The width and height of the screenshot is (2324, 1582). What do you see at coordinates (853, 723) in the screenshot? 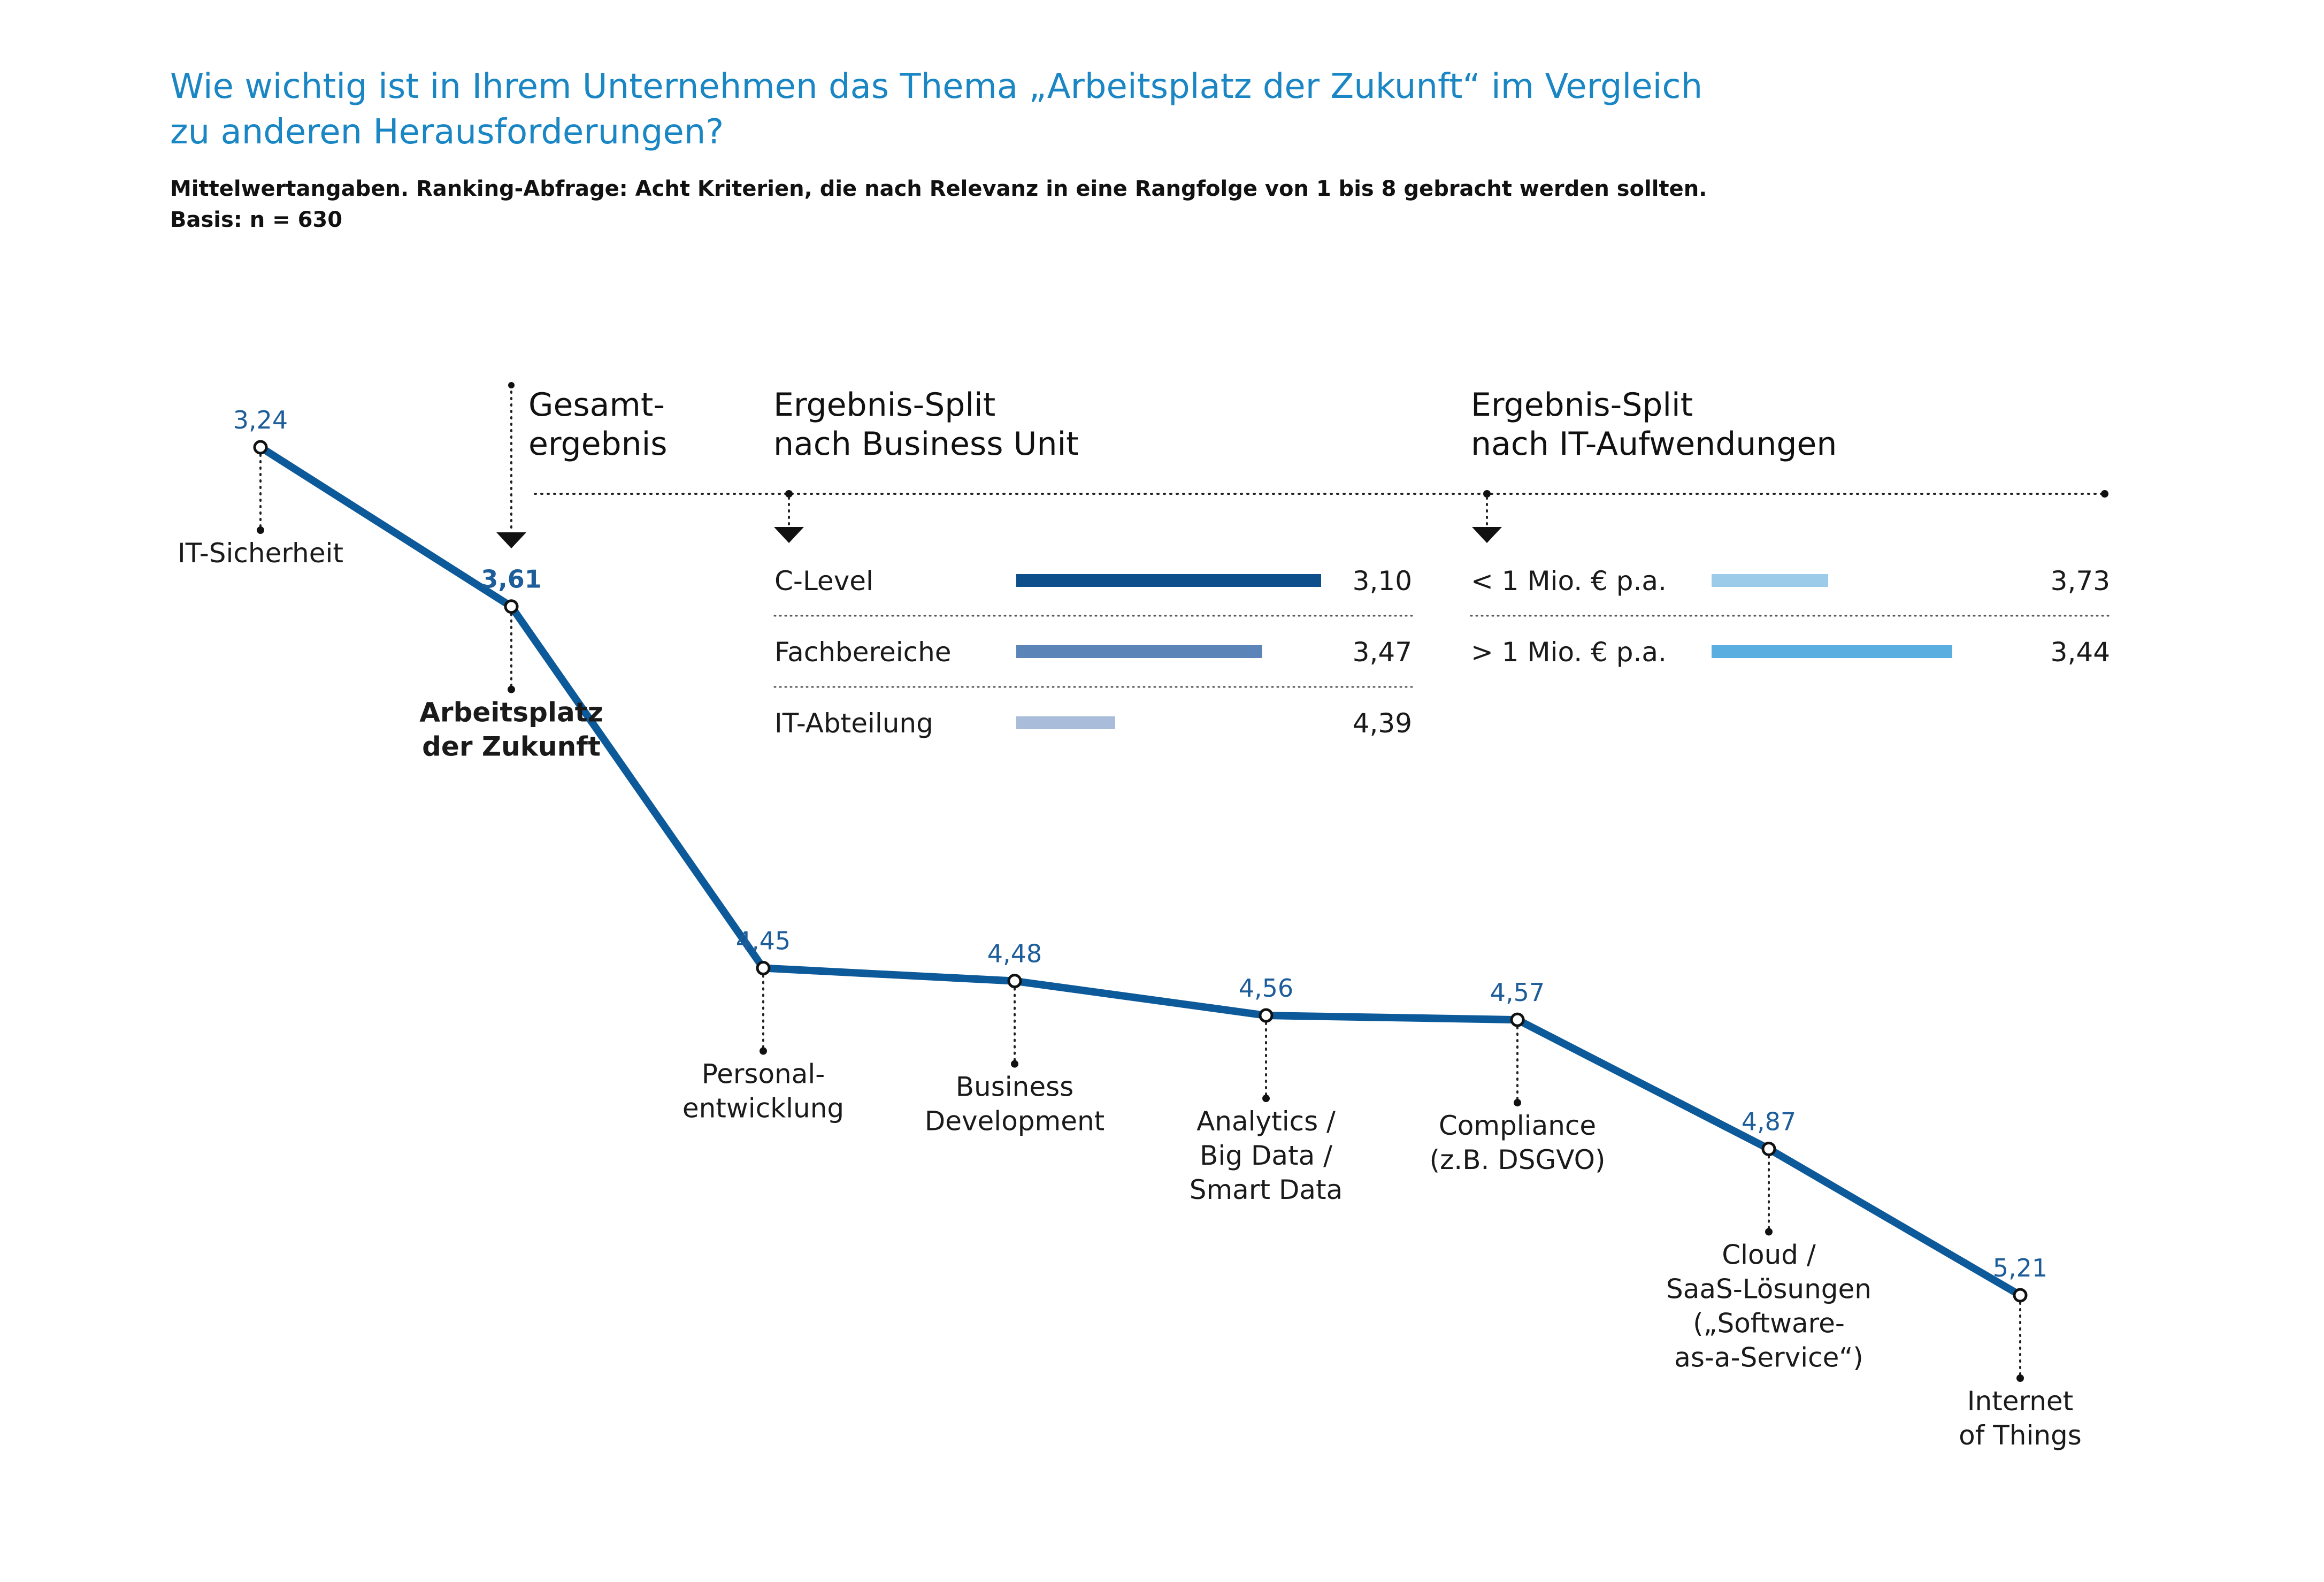
I see `business-unit-row-label: IT-Abteilung` at bounding box center [853, 723].